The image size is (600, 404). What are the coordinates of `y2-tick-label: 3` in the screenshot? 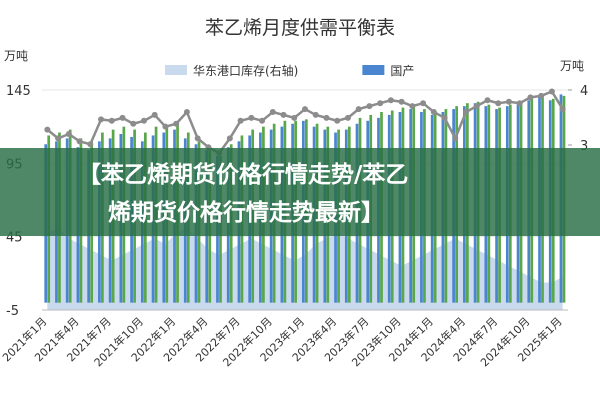 It's located at (584, 146).